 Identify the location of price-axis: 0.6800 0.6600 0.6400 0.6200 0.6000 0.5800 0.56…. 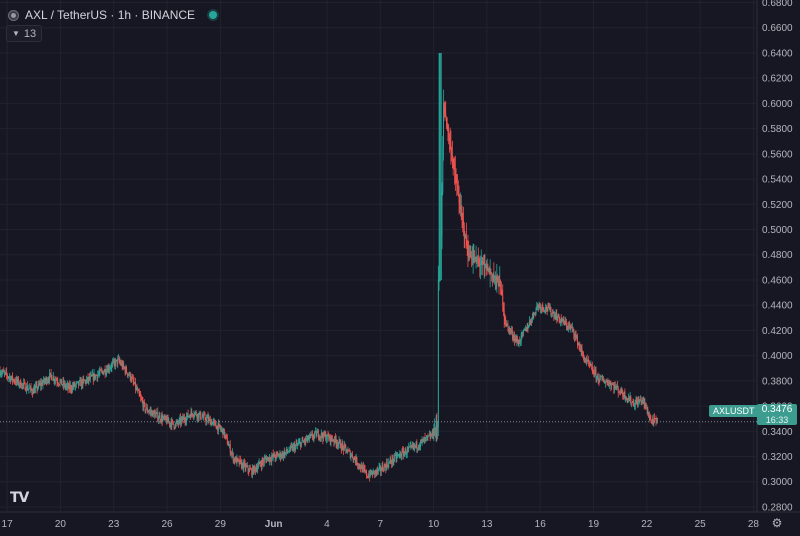
(777, 256).